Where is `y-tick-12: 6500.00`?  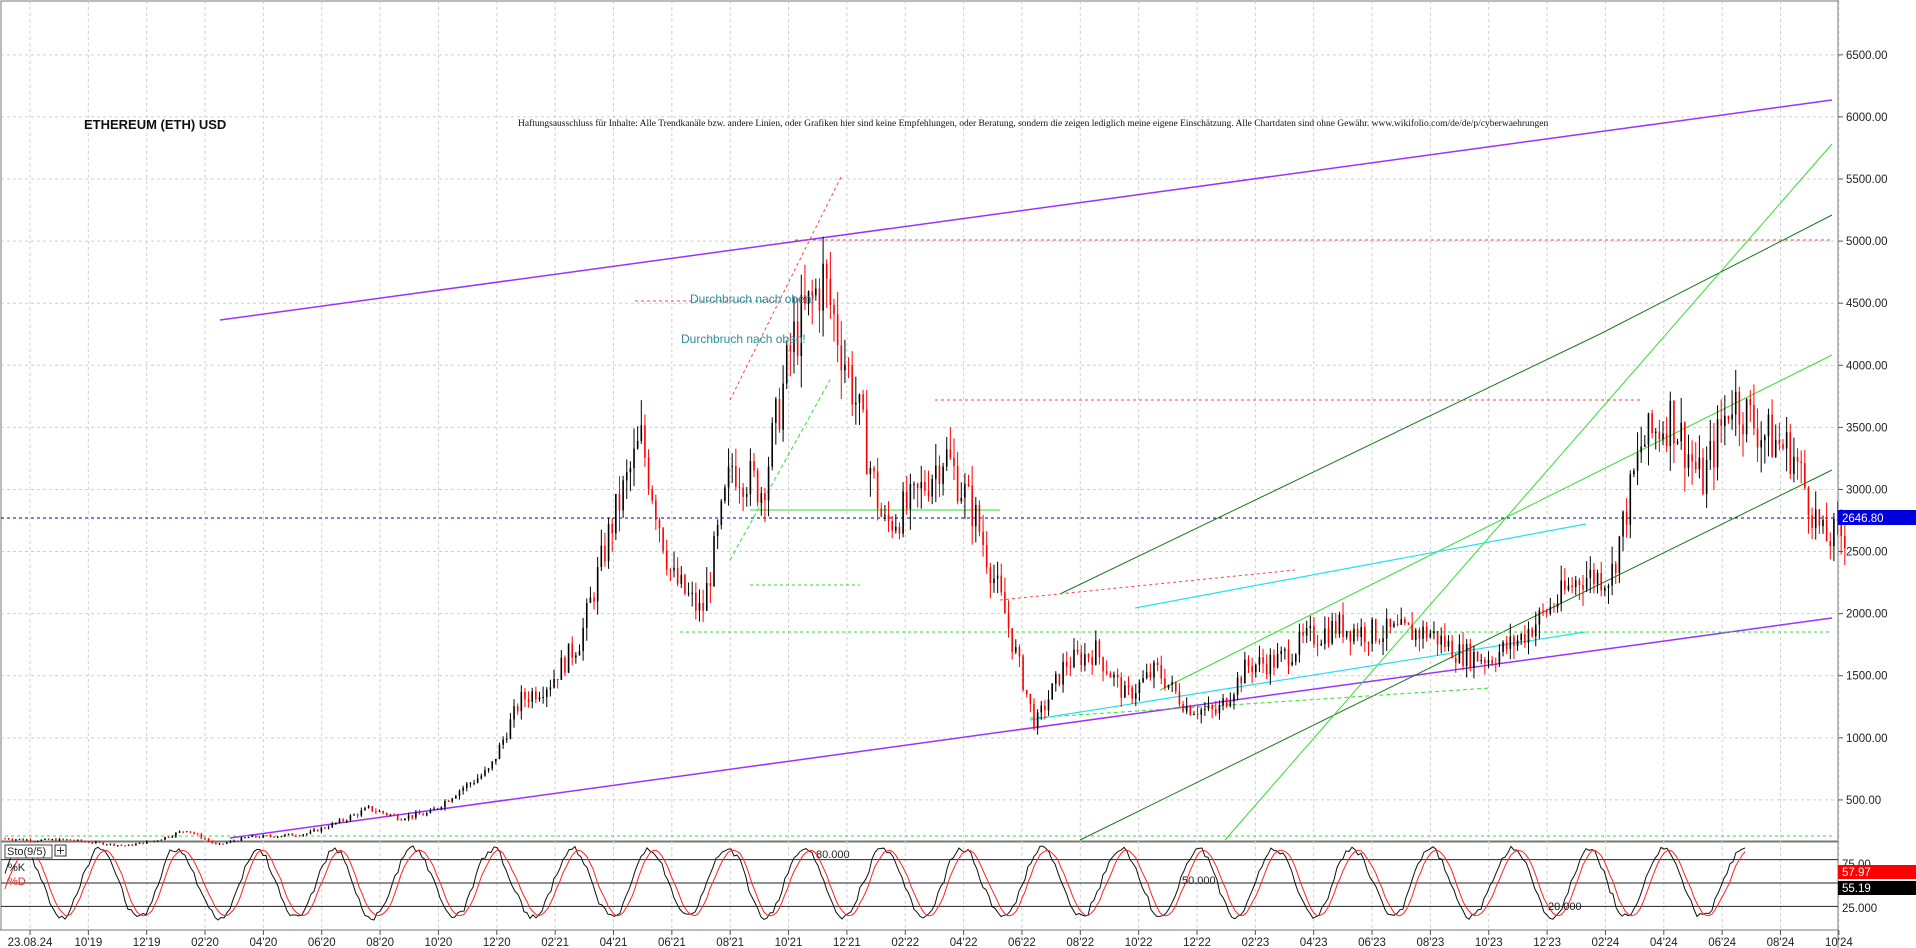 y-tick-12: 6500.00 is located at coordinates (1867, 56).